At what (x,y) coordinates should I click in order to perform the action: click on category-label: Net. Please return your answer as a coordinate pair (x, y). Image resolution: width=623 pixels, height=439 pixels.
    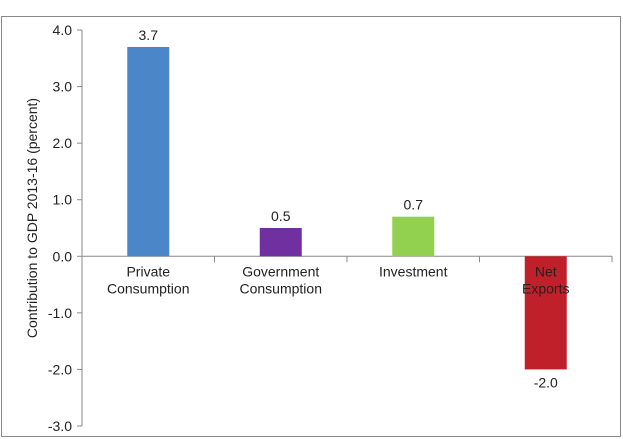
    Looking at the image, I should click on (546, 271).